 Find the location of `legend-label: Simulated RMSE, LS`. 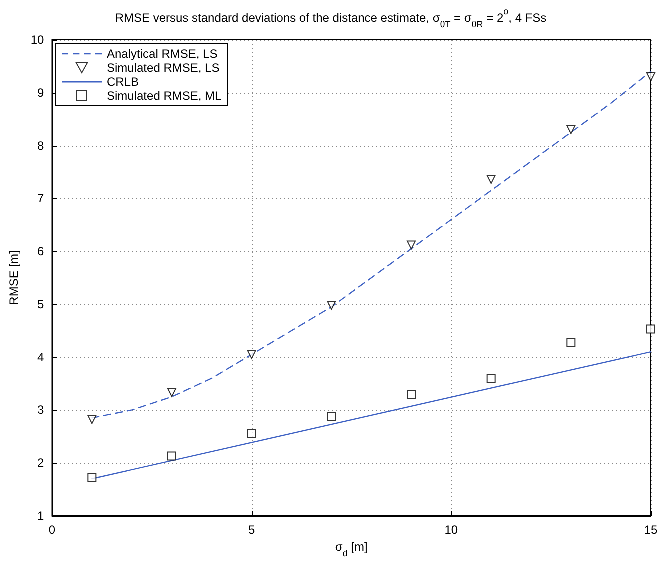

legend-label: Simulated RMSE, LS is located at coordinates (163, 68).